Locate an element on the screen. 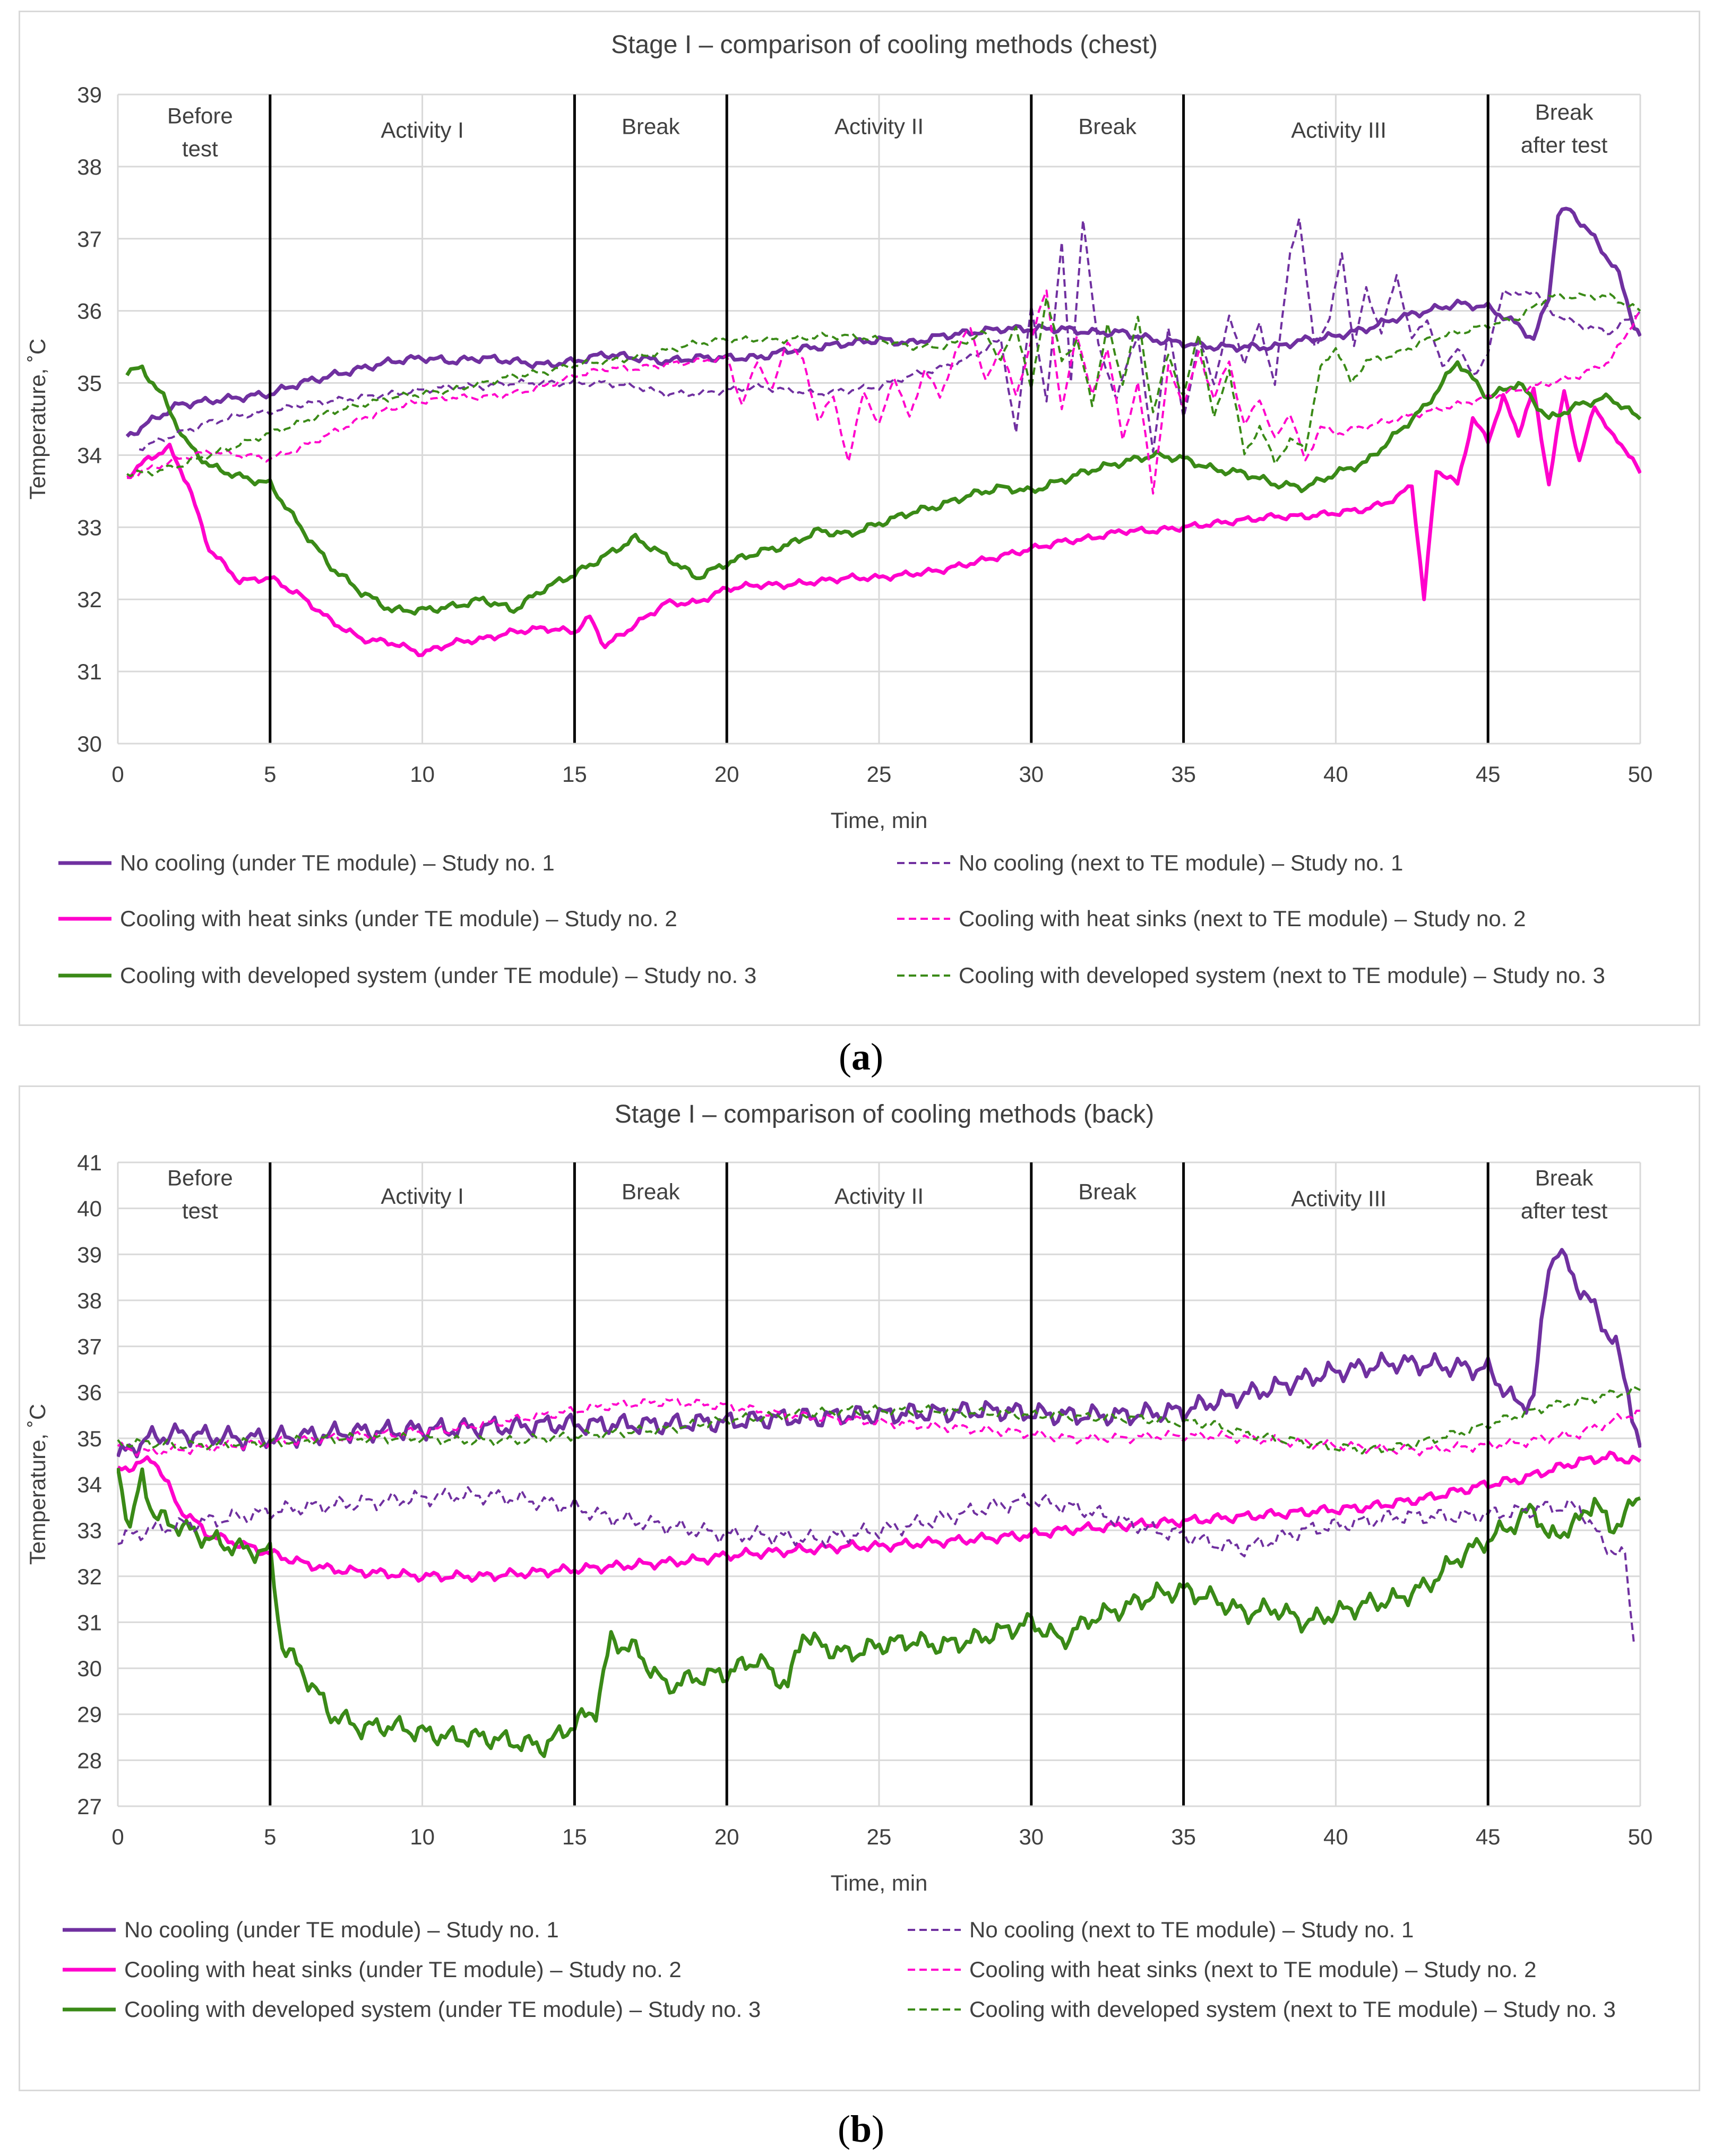 The image size is (1722, 2156). chart-a-xtick-label: 50 is located at coordinates (1640, 774).